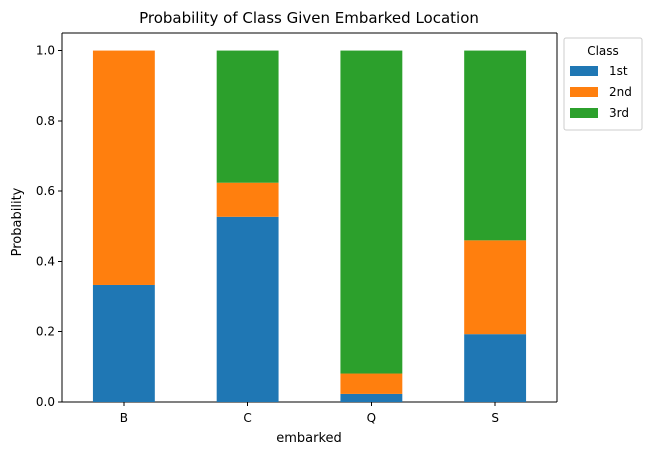  I want to click on bar-segment-Q-2nd, so click(371, 383).